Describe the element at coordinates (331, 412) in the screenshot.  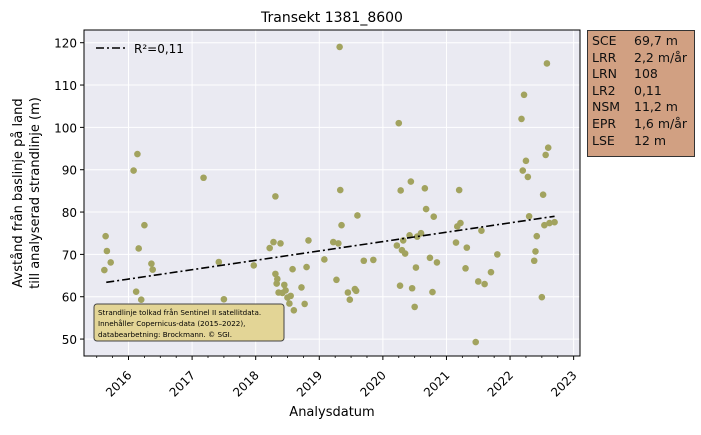
I see `x-axis-label: Analysdatum` at that location.